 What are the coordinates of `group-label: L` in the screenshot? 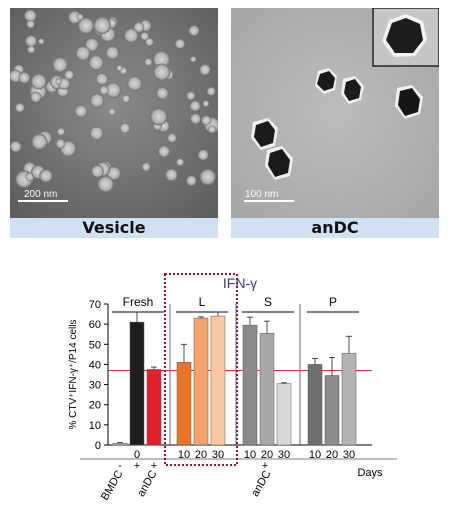 It's located at (202, 302).